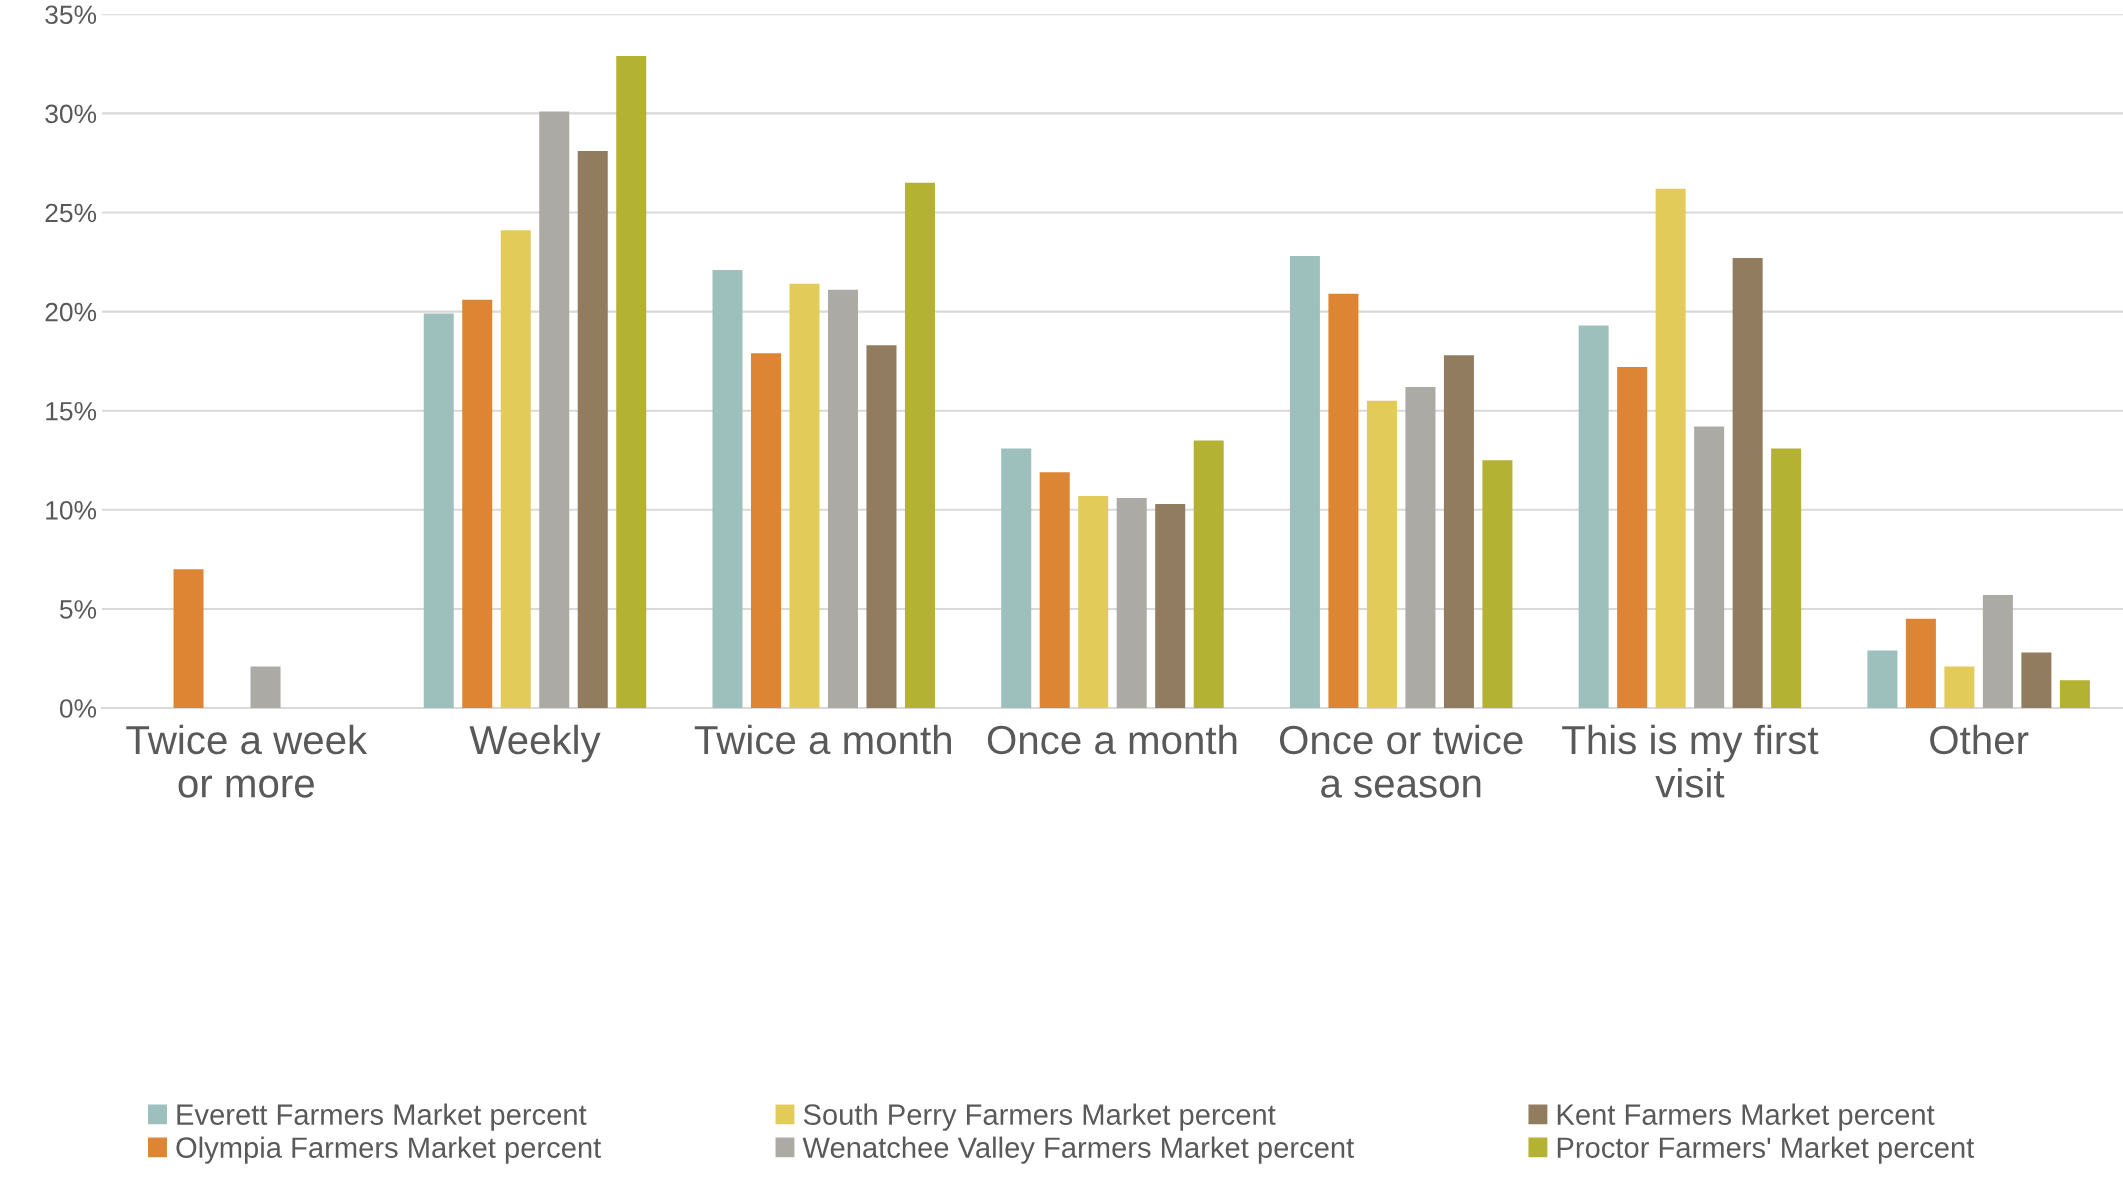  I want to click on y-tick-label: 20%, so click(71, 312).